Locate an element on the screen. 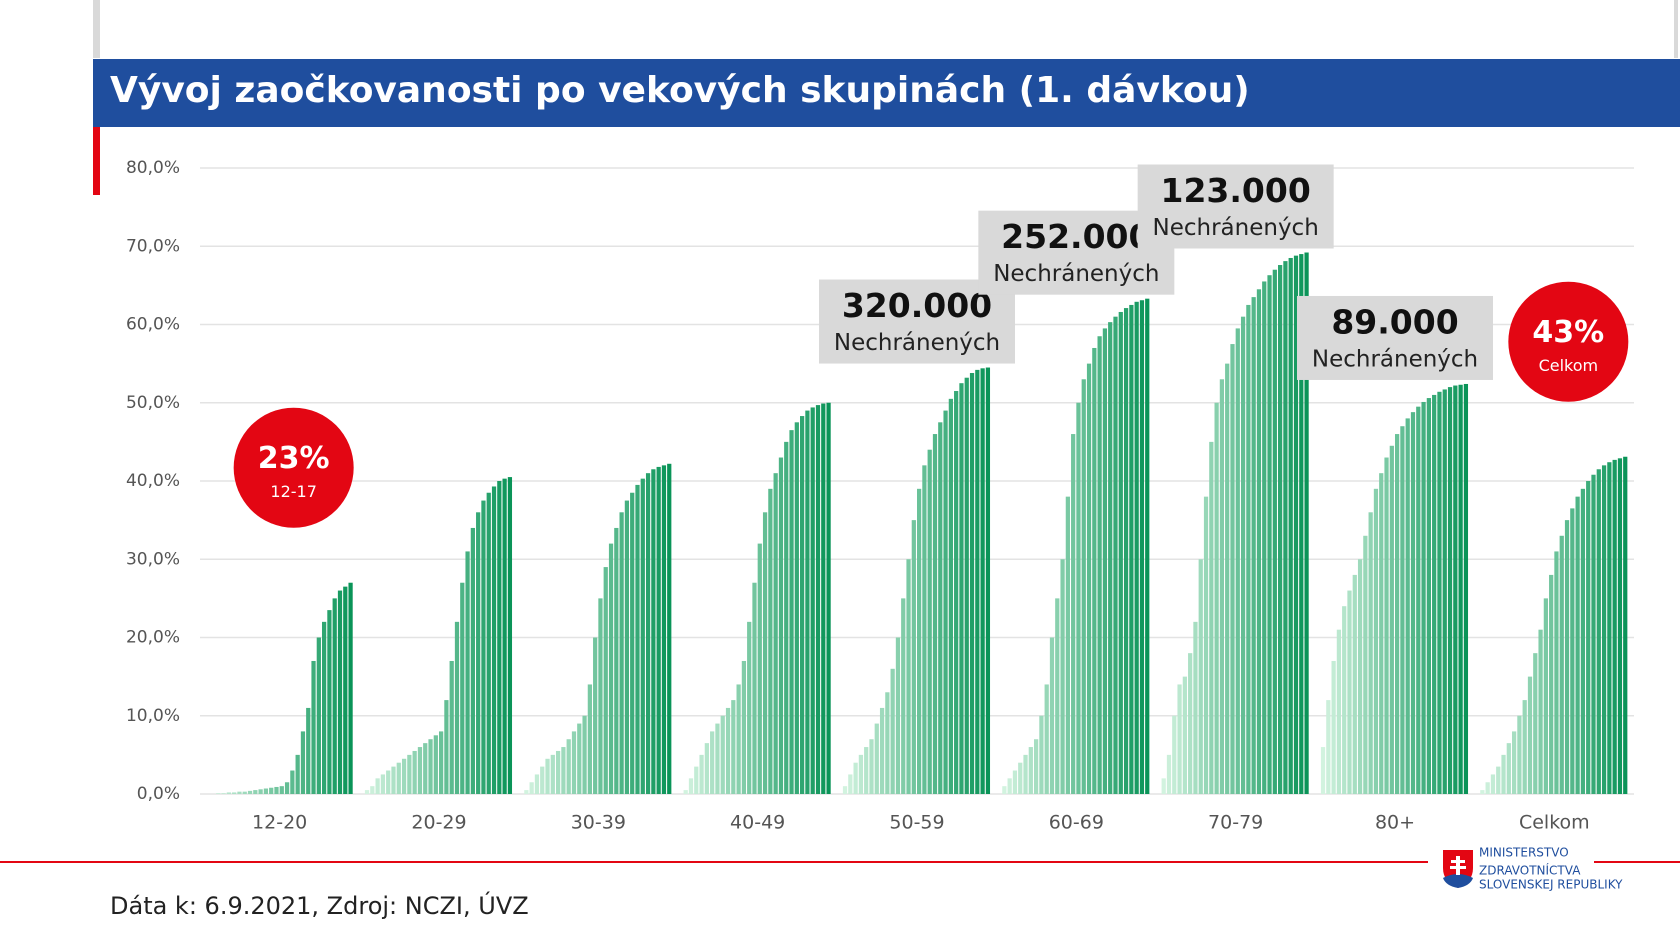 The height and width of the screenshot is (945, 1680). y-tick-label: 0,0% is located at coordinates (158, 794).